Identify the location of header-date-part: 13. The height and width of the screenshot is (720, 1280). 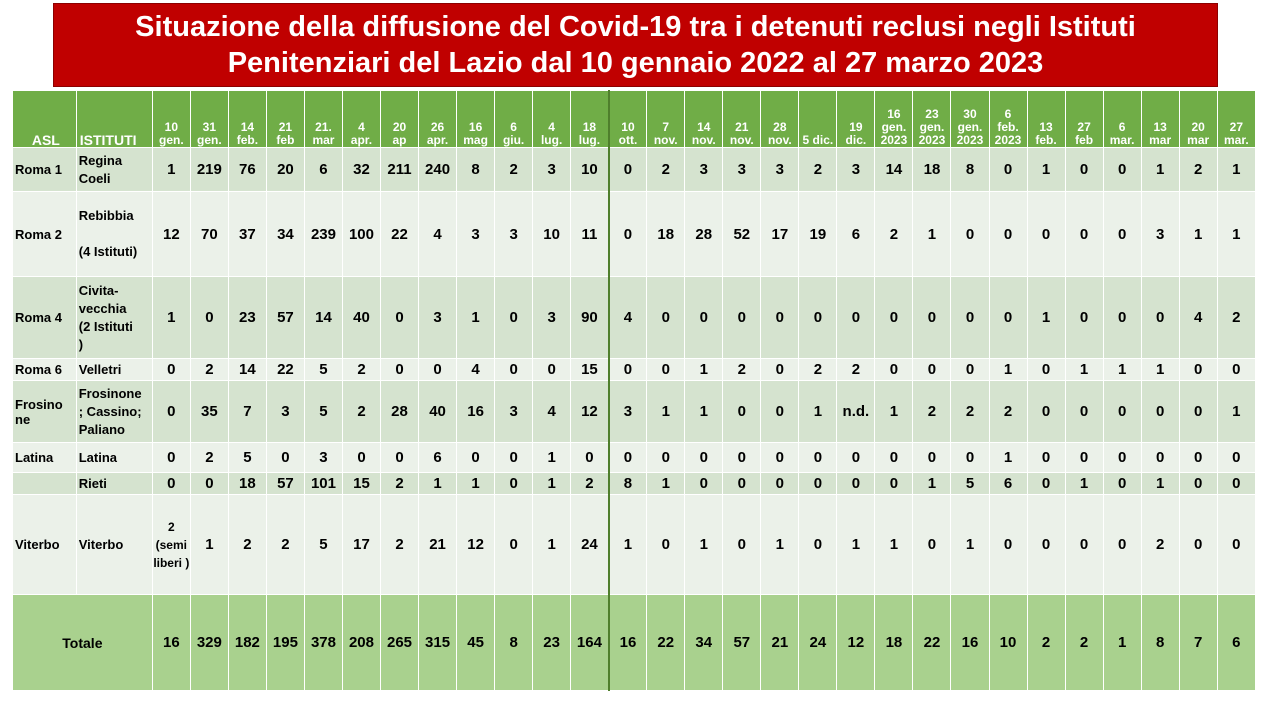
(1046, 127).